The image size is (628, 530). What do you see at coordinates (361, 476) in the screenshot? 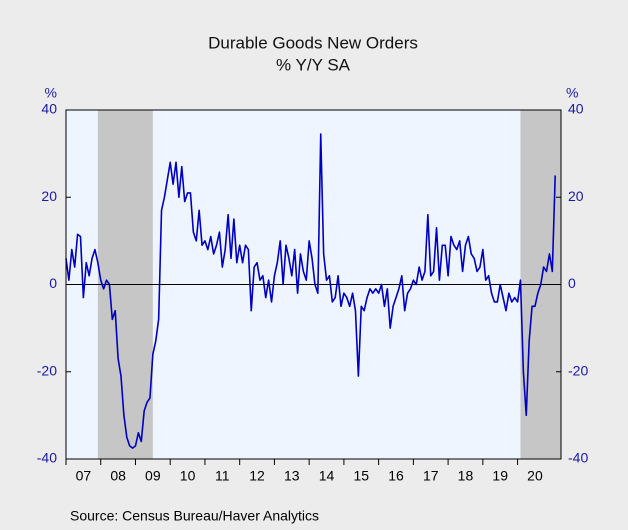
I see `x-tick-label: 15` at bounding box center [361, 476].